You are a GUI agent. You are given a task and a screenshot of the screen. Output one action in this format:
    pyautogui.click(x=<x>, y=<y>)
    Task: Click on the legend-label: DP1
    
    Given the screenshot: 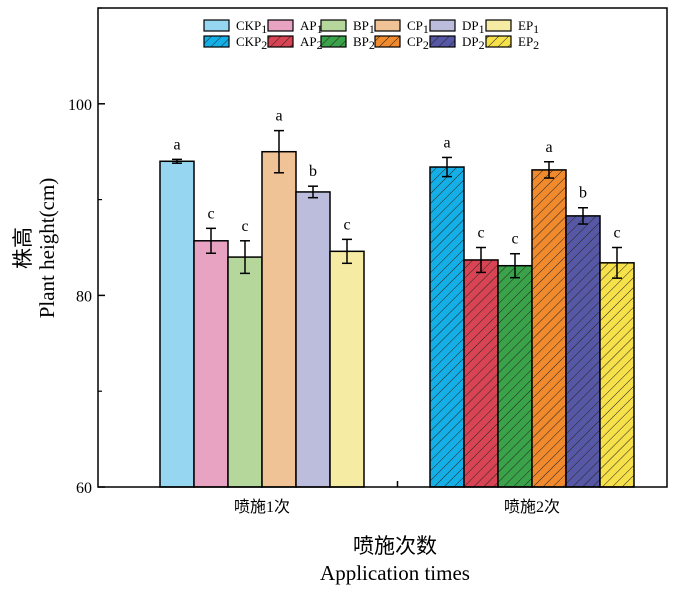 What is the action you would take?
    pyautogui.click(x=473, y=27)
    